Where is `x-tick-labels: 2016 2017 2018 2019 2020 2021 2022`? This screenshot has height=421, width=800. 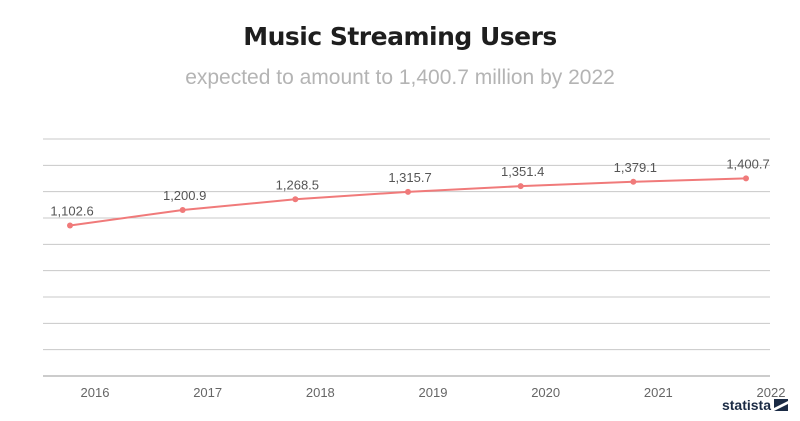 x-tick-labels: 2016 2017 2018 2019 2020 2021 2022 is located at coordinates (433, 392).